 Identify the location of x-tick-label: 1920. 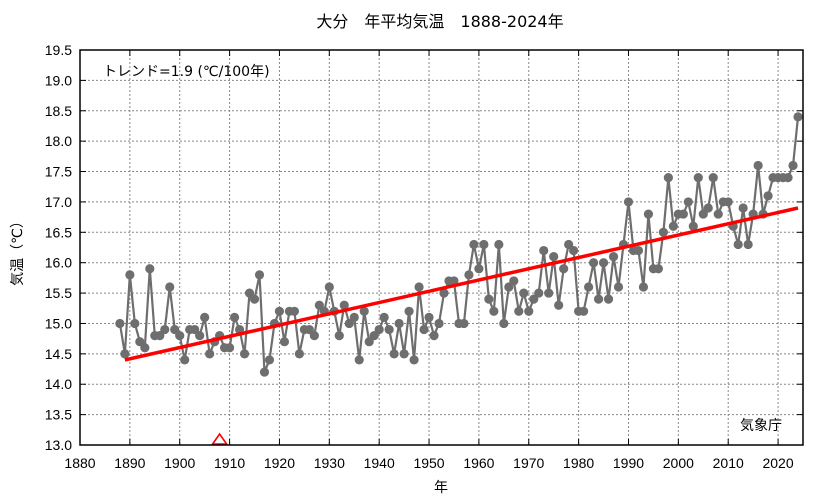
(279, 463).